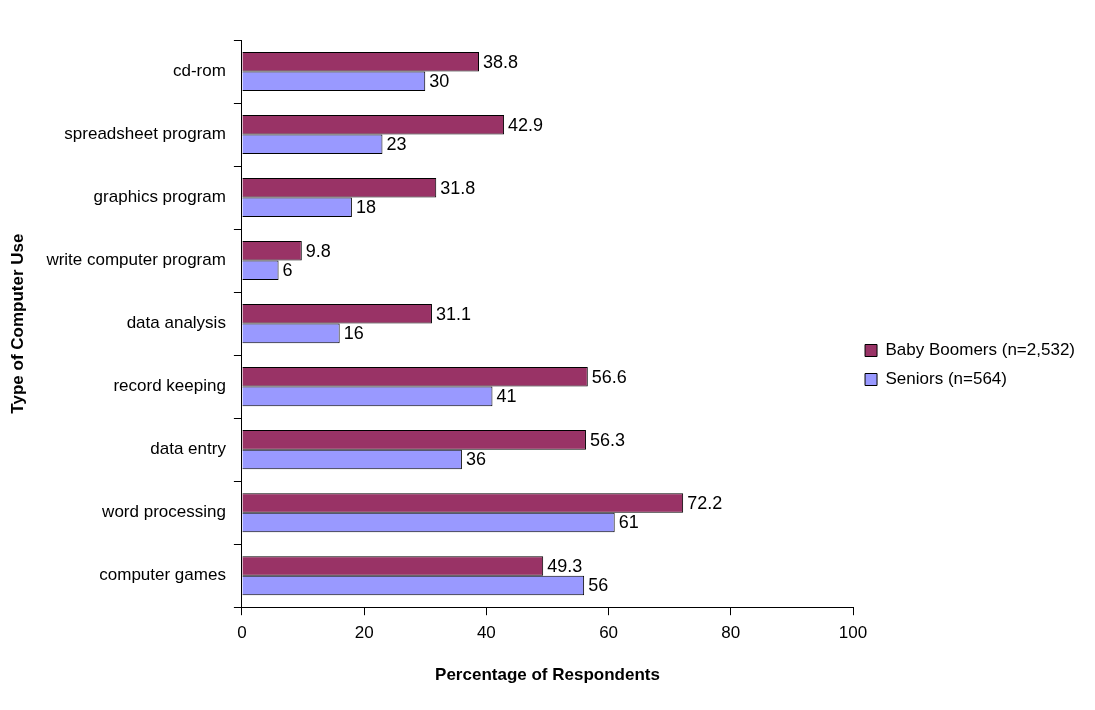 The width and height of the screenshot is (1095, 710). I want to click on y-tick-label: graphics program, so click(159, 197).